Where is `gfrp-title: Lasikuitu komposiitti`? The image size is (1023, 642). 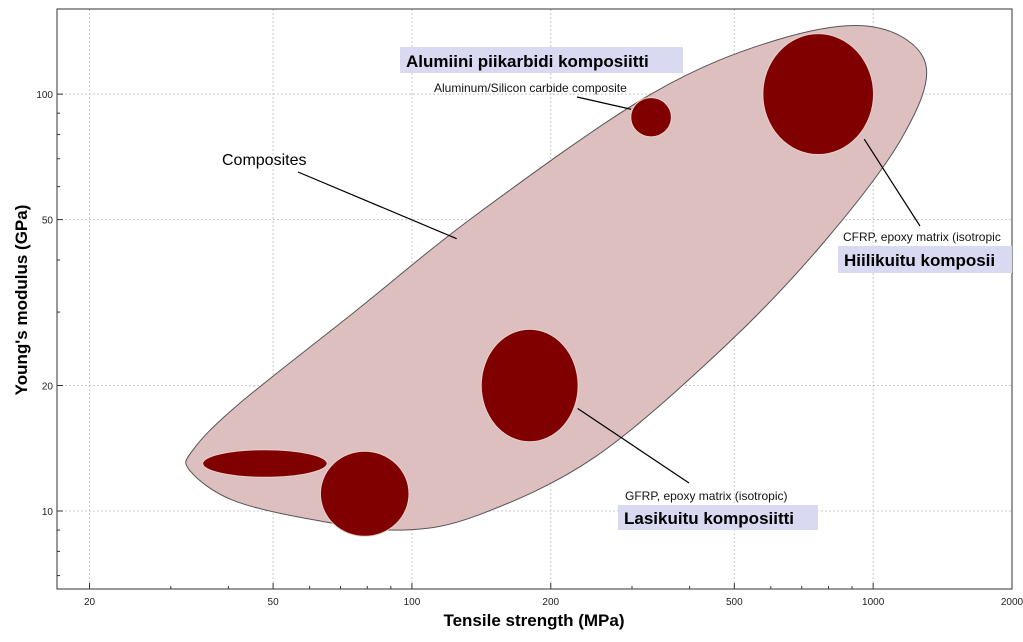 gfrp-title: Lasikuitu komposiitti is located at coordinates (709, 518).